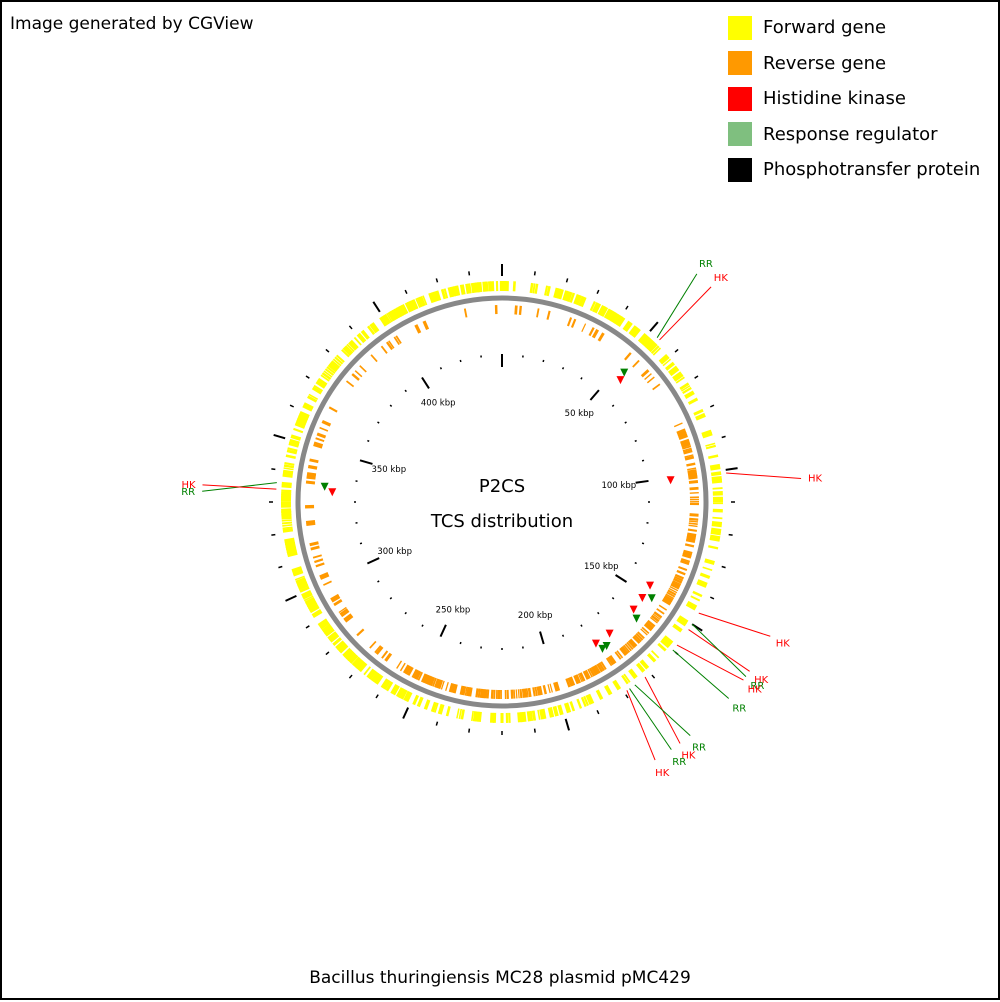  What do you see at coordinates (502, 486) in the screenshot?
I see `map-title: P2CS` at bounding box center [502, 486].